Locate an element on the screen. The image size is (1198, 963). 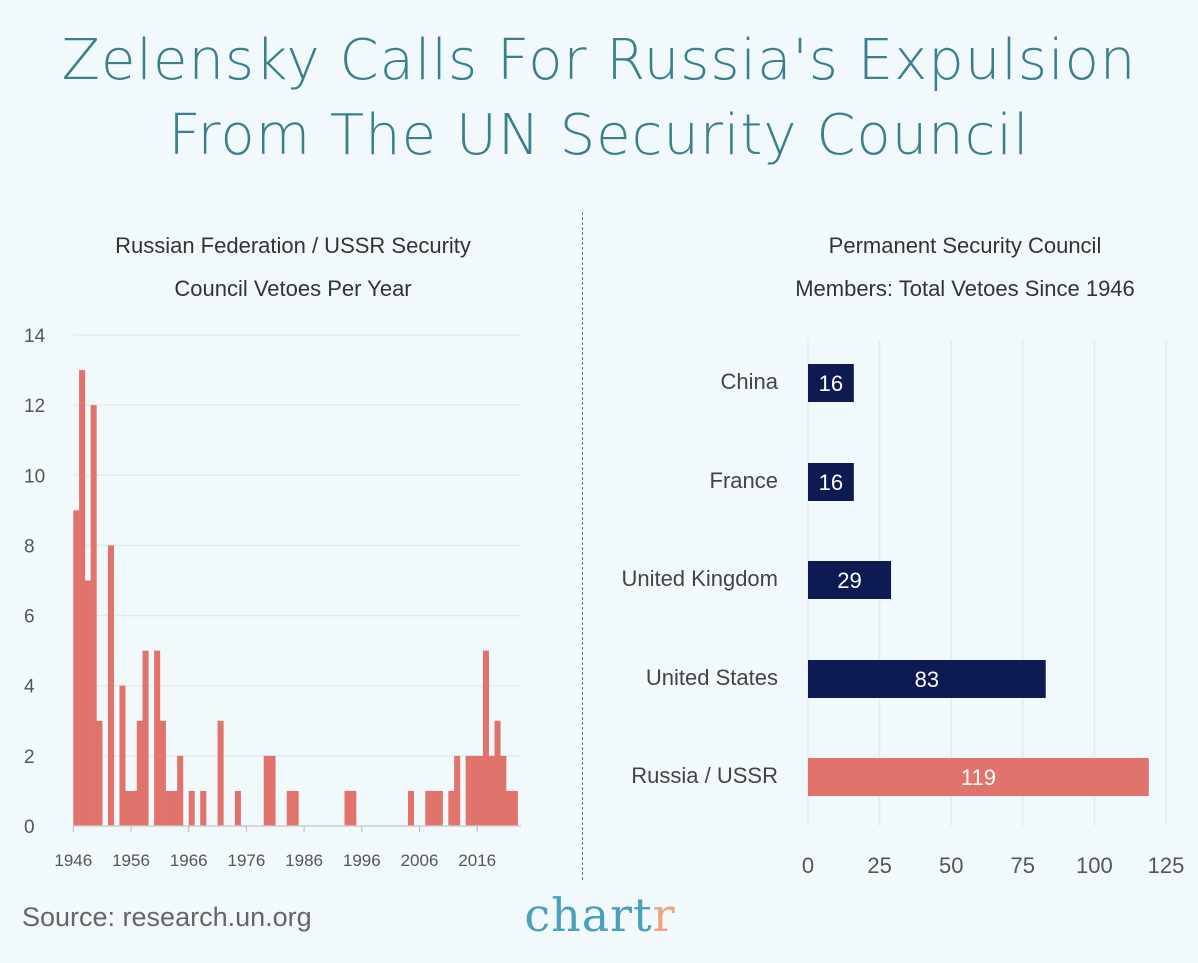
right-chart-title-line-1: Permanent Security Council is located at coordinates (965, 245).